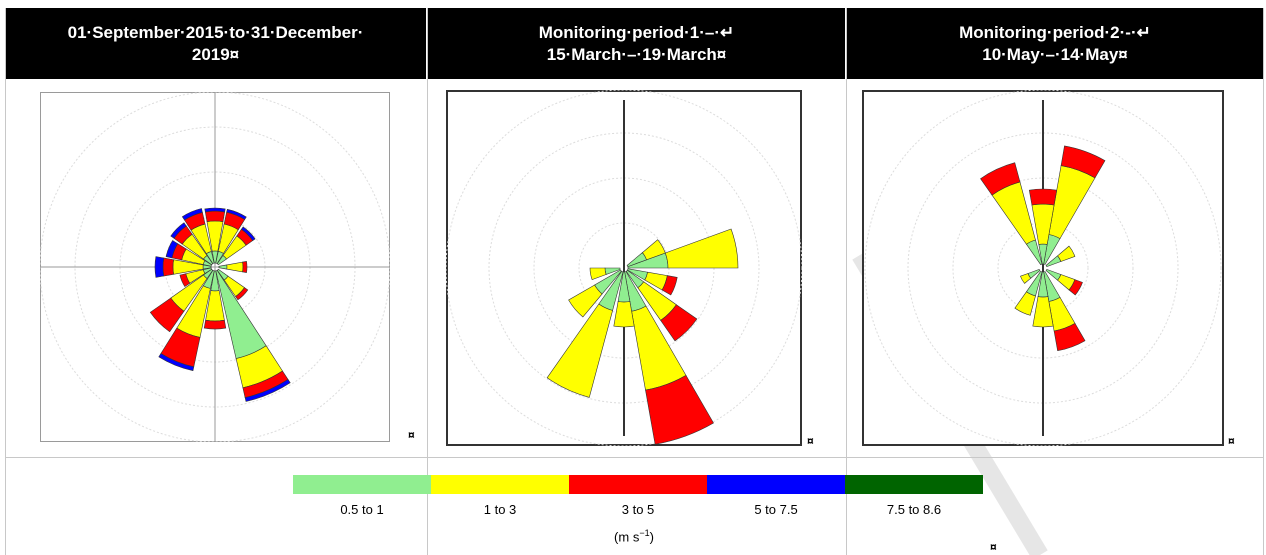 The image size is (1266, 555). Describe the element at coordinates (411, 435) in the screenshot. I see `cell-mark-1: ¤` at that location.